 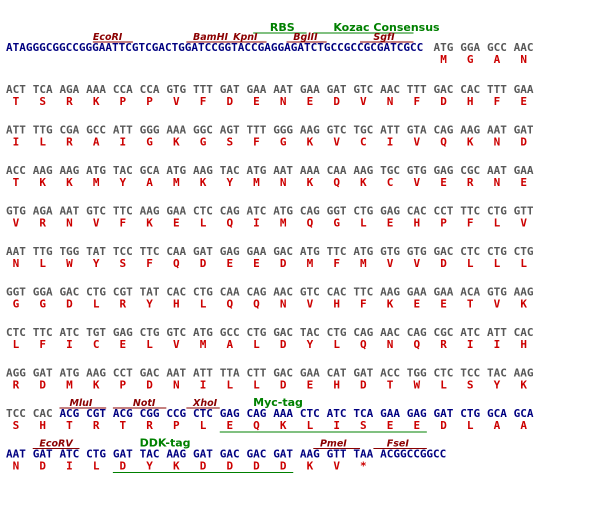 I want to click on amino-acid: W, so click(x=416, y=385).